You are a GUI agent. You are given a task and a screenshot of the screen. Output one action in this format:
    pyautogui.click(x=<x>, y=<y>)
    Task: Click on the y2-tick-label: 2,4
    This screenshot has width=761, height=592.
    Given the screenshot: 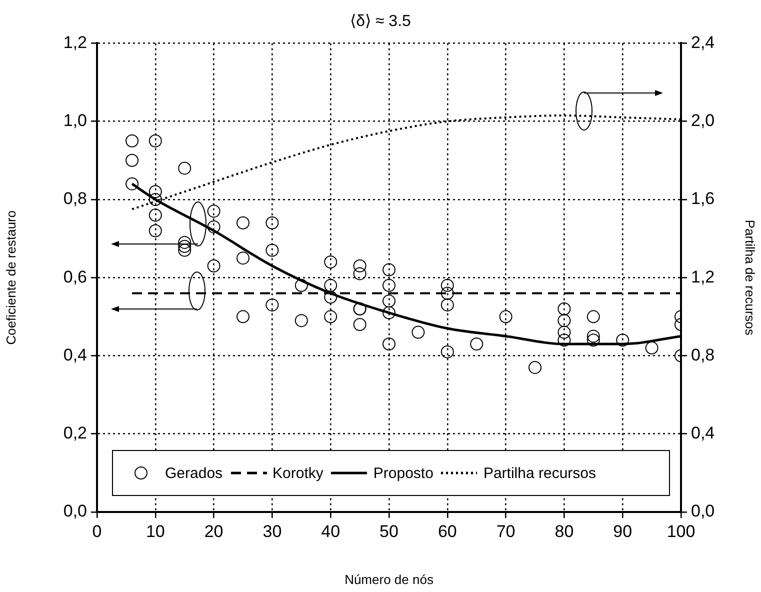 What is the action you would take?
    pyautogui.click(x=703, y=42)
    